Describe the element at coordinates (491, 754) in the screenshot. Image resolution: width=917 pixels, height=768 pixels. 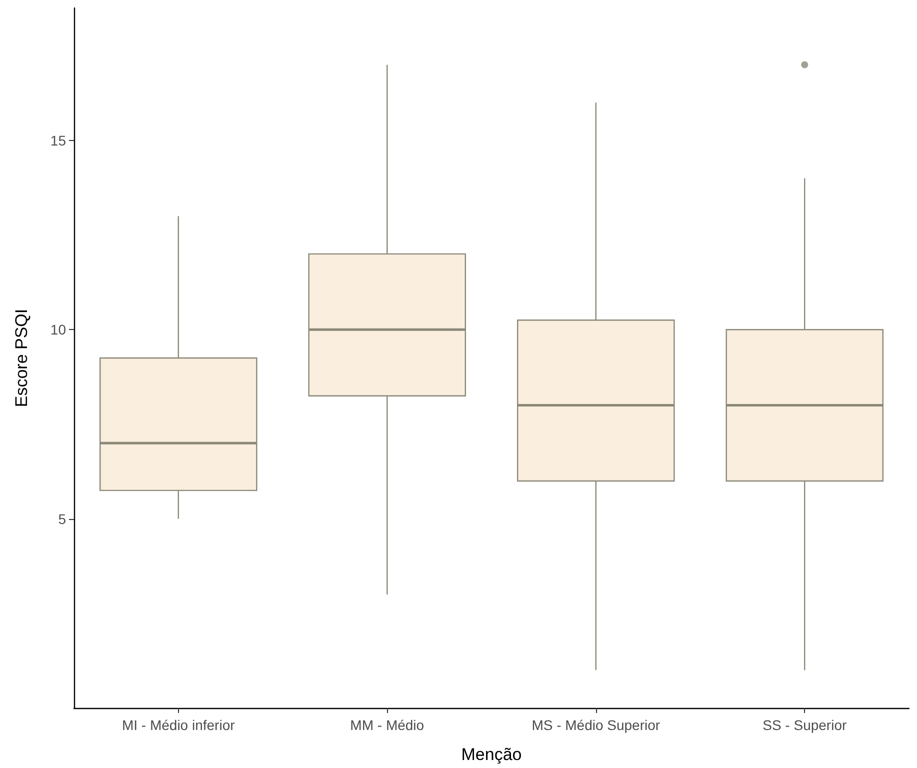
I see `x-axis-title: Menção` at that location.